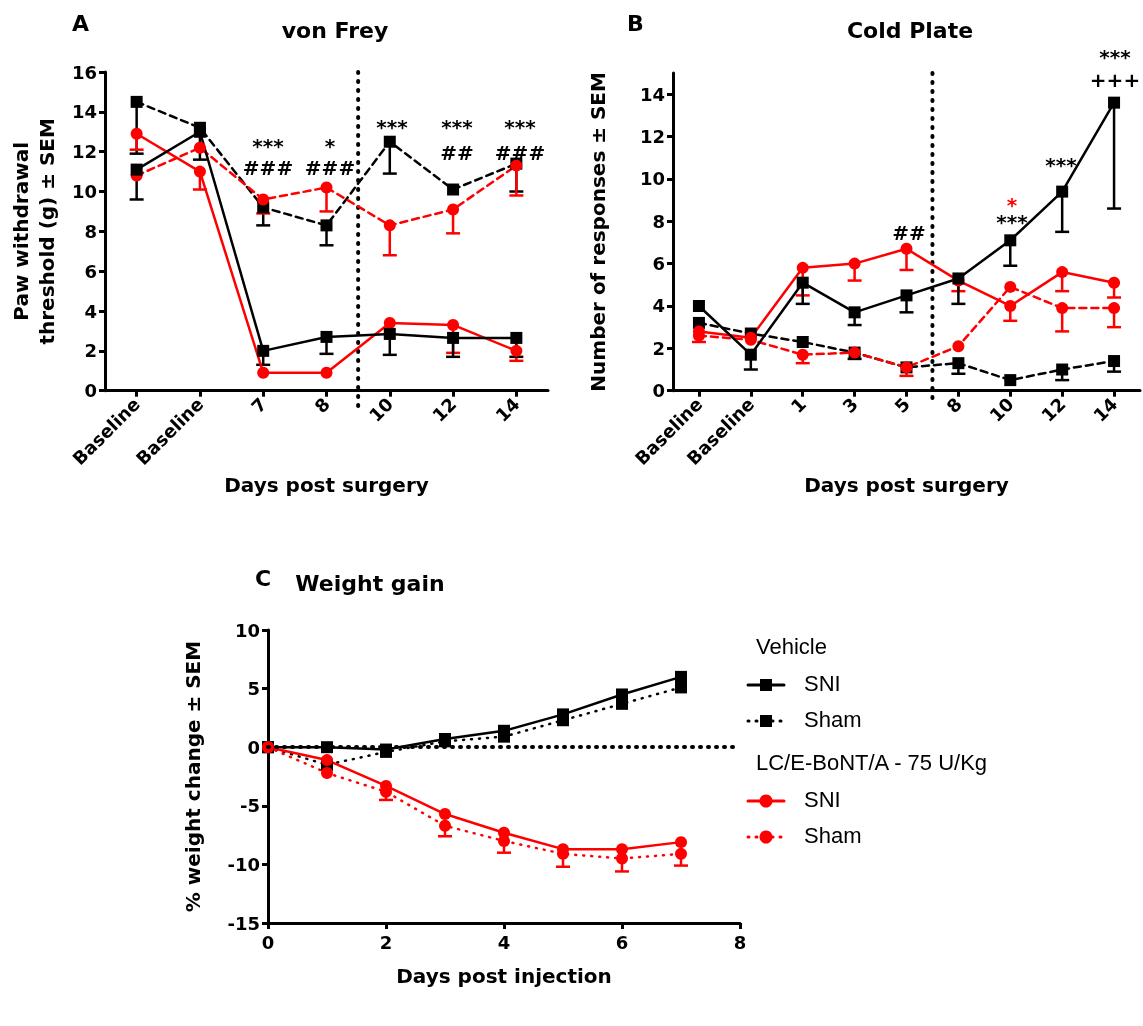 The height and width of the screenshot is (1026, 1143). What do you see at coordinates (504, 942) in the screenshot?
I see `x-tick-label: 4` at bounding box center [504, 942].